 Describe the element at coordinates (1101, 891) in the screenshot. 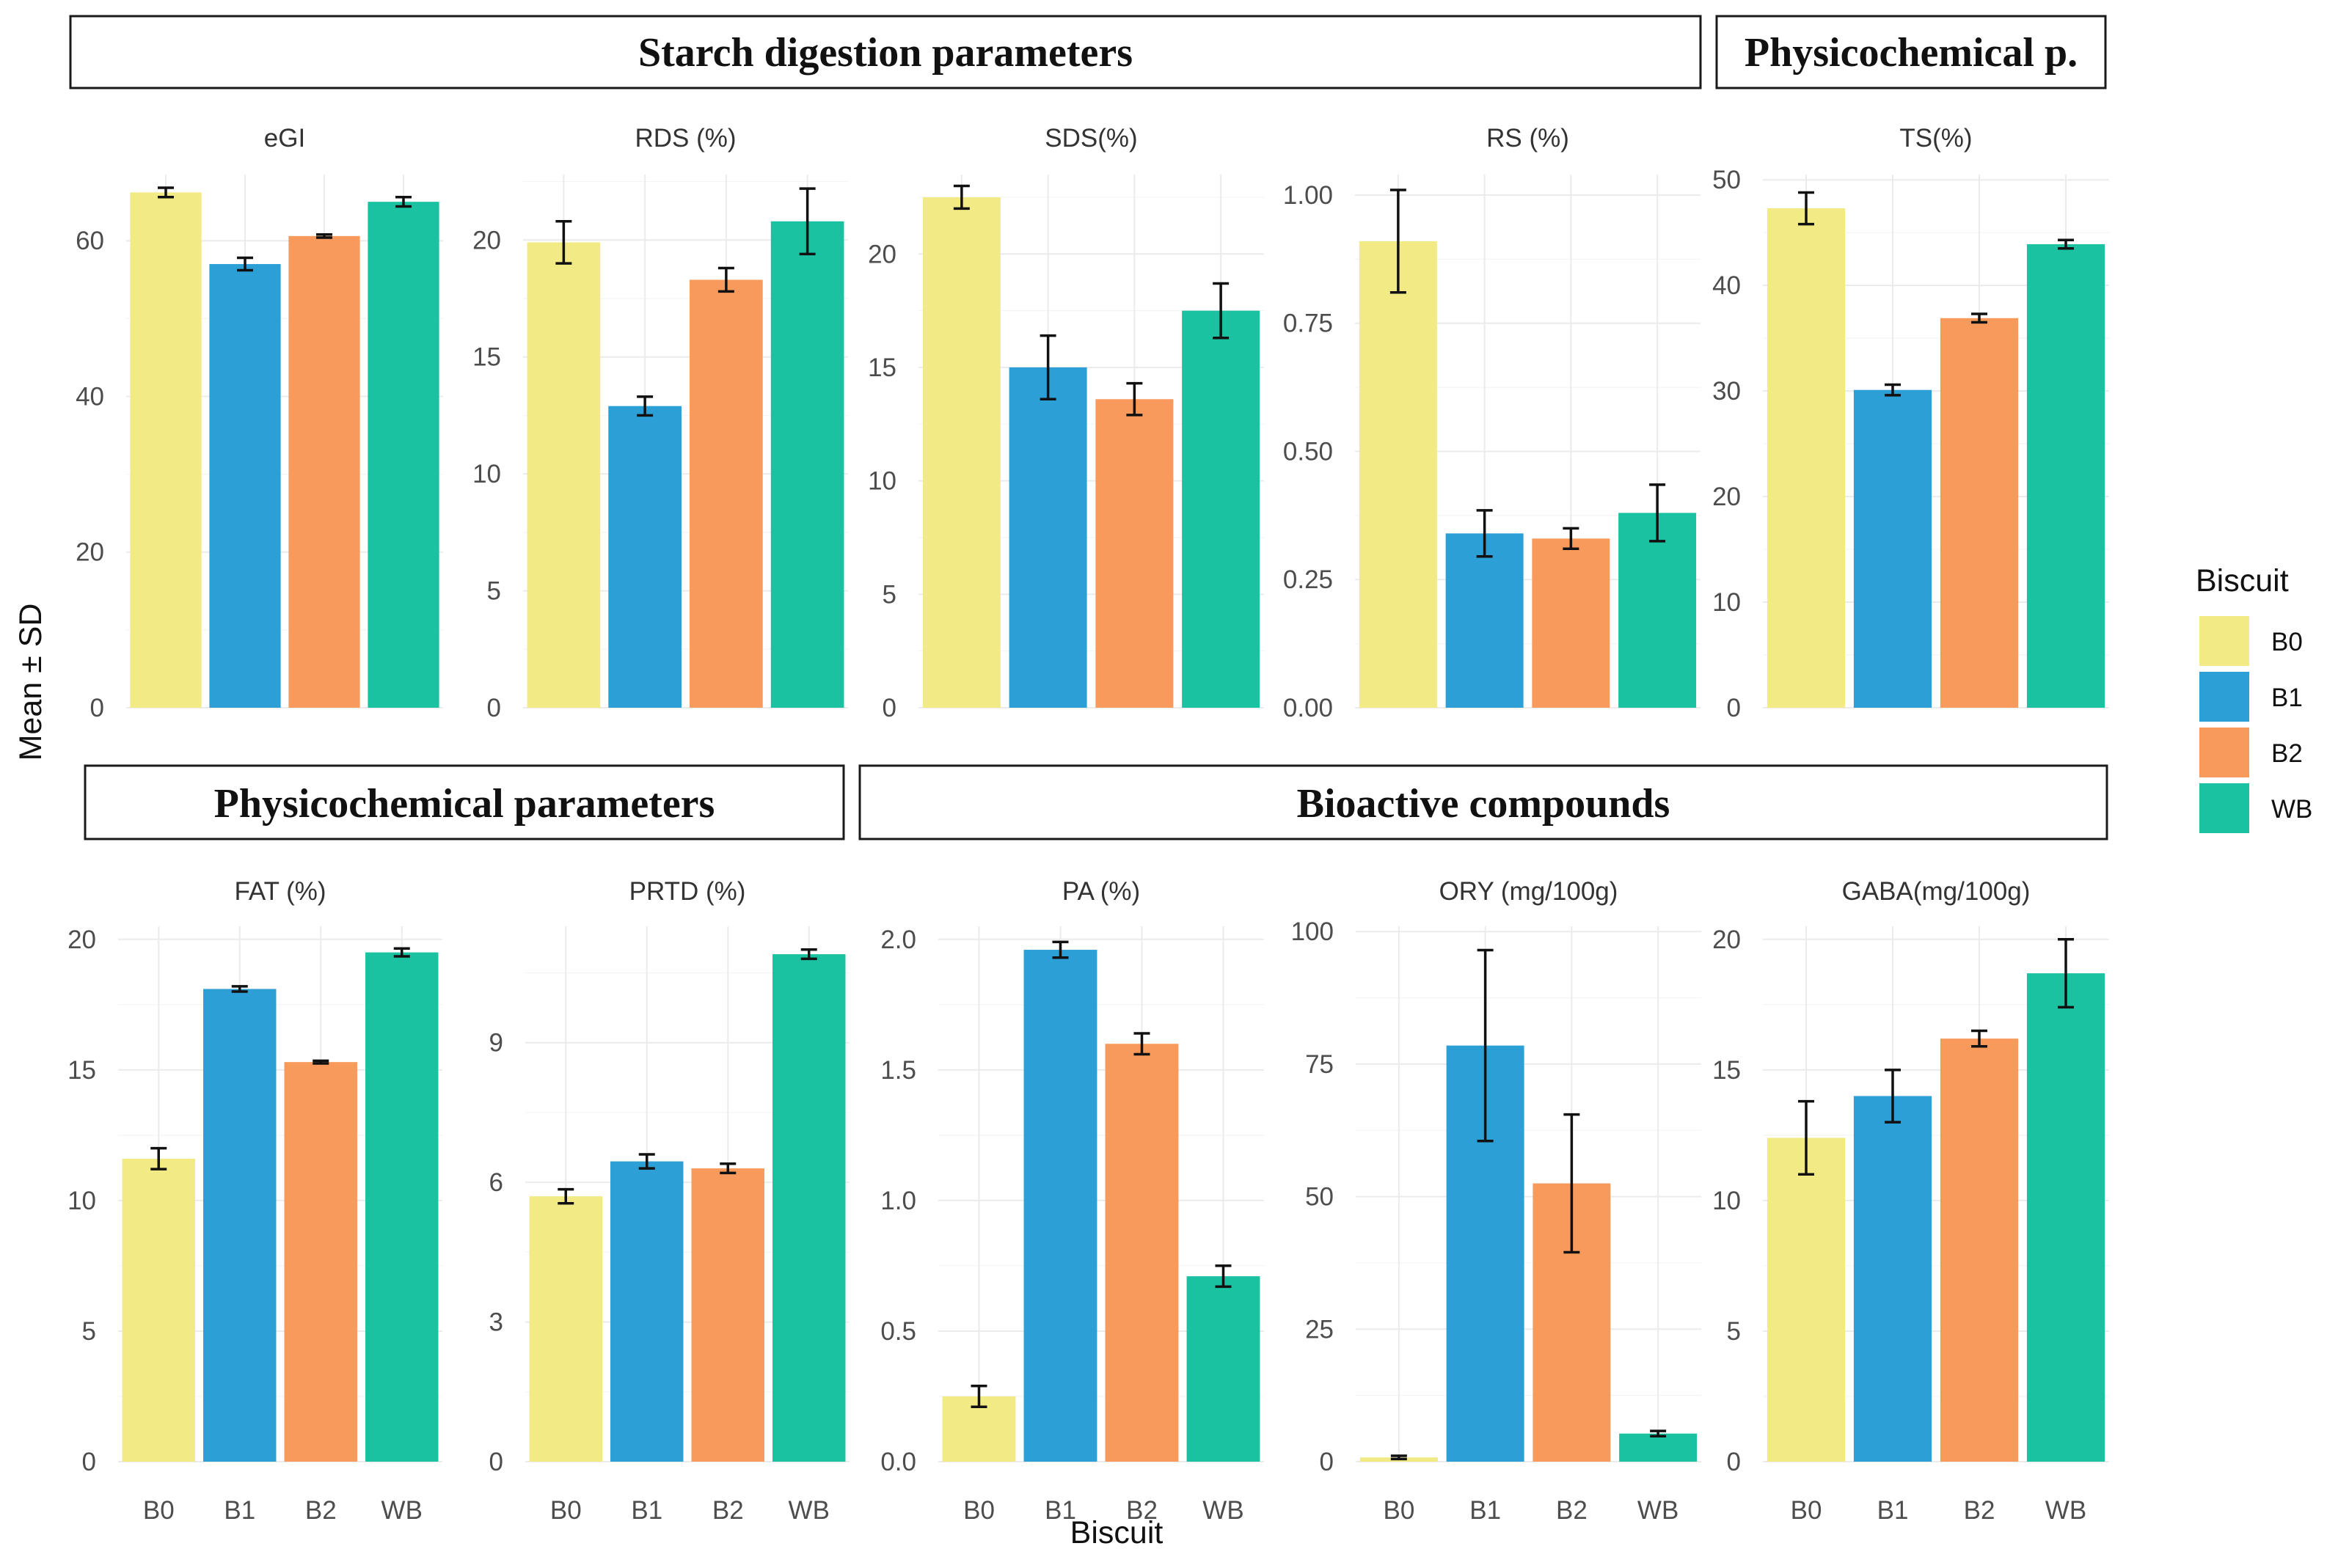

I see `panel-title: PA (%)` at that location.